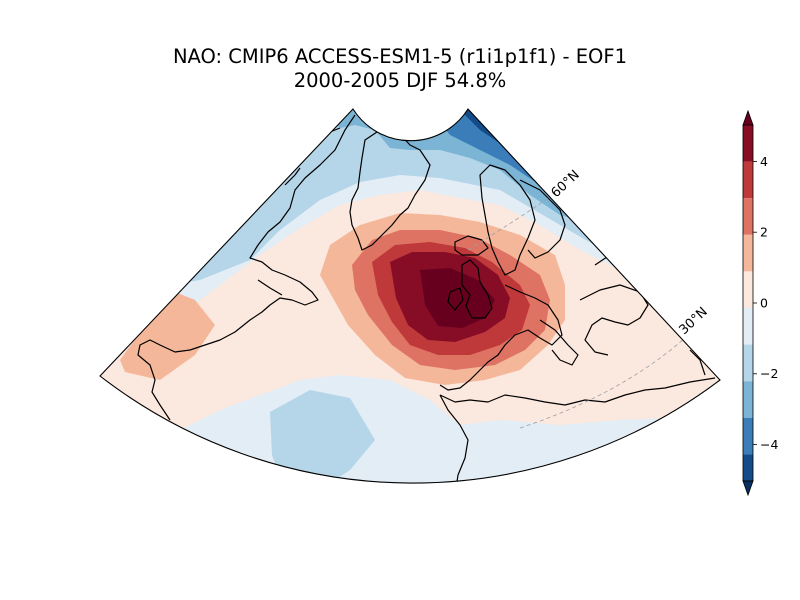  What do you see at coordinates (769, 373) in the screenshot?
I see `colorbar-tick-minus2: −2` at bounding box center [769, 373].